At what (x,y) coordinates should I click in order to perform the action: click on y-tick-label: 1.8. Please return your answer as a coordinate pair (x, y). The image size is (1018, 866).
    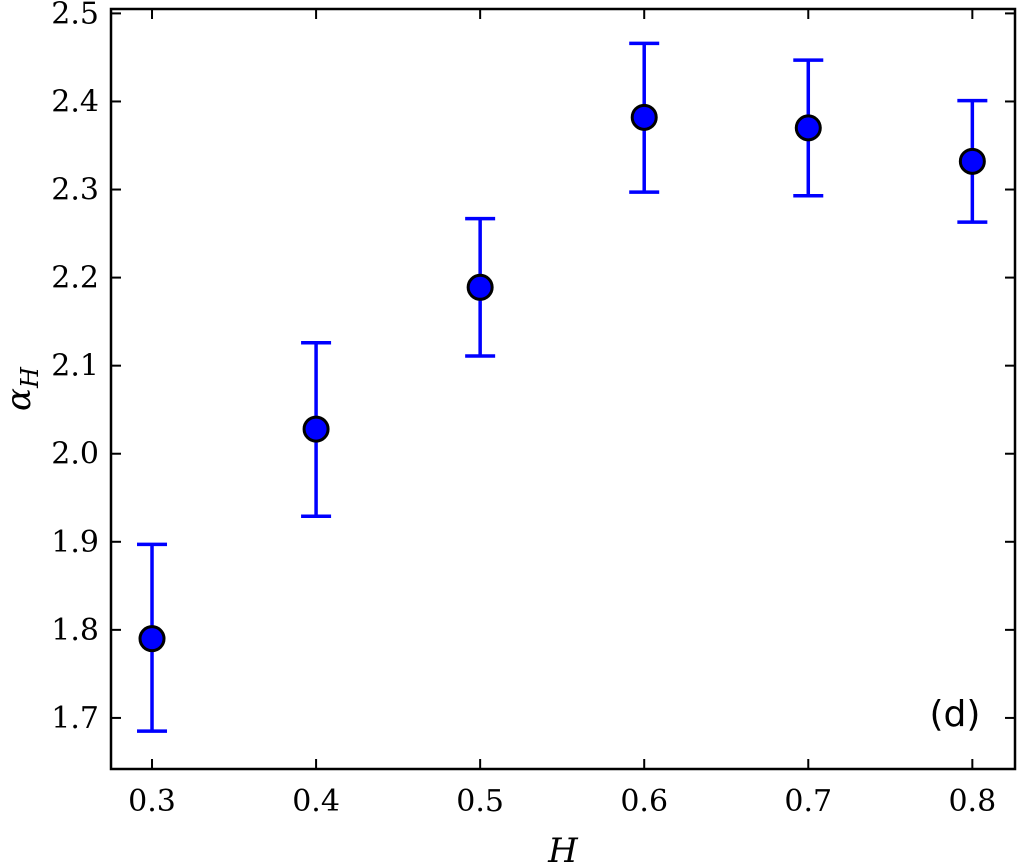
    Looking at the image, I should click on (75, 630).